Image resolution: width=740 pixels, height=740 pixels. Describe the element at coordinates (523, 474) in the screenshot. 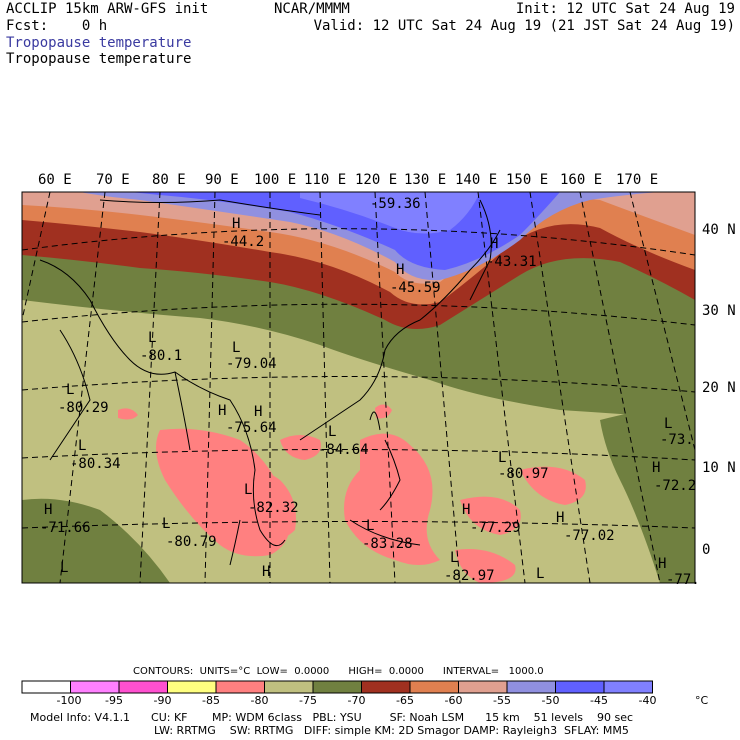

I see `extrema-value: -80.97` at that location.